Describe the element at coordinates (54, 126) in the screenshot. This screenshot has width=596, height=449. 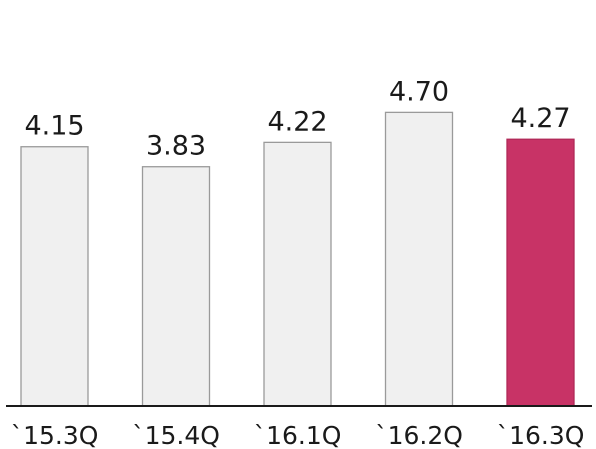
I see `bar-value-label-1: 4.15` at that location.